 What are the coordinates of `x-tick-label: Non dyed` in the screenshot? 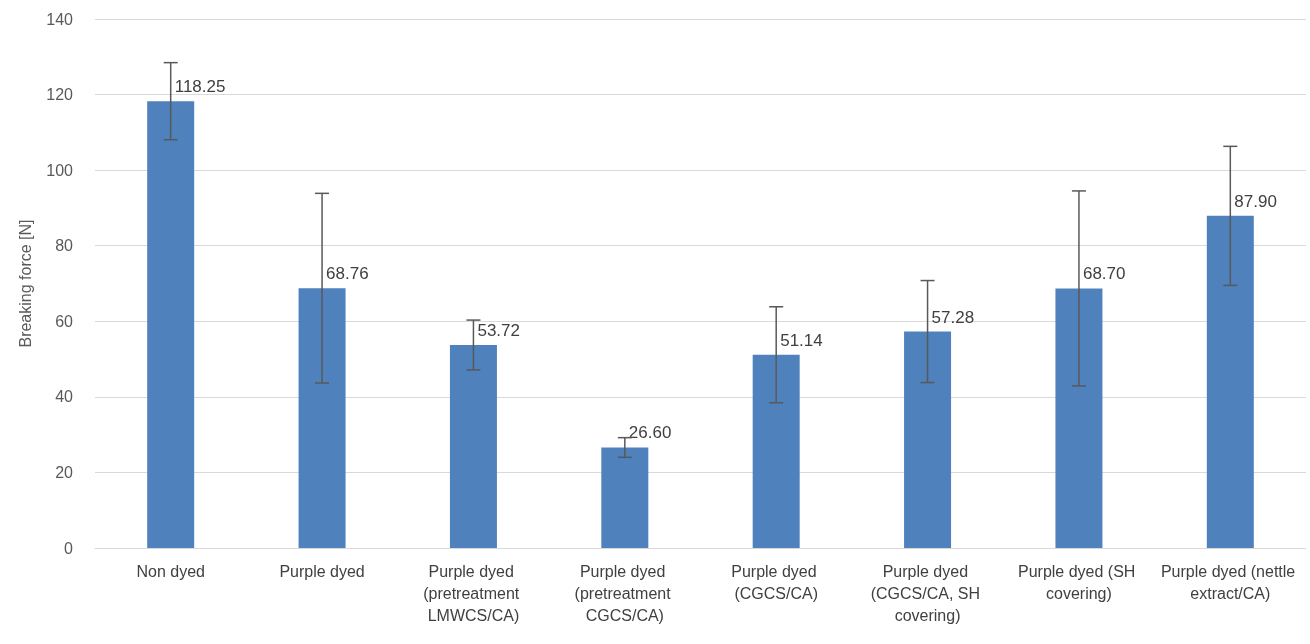 It's located at (170, 571).